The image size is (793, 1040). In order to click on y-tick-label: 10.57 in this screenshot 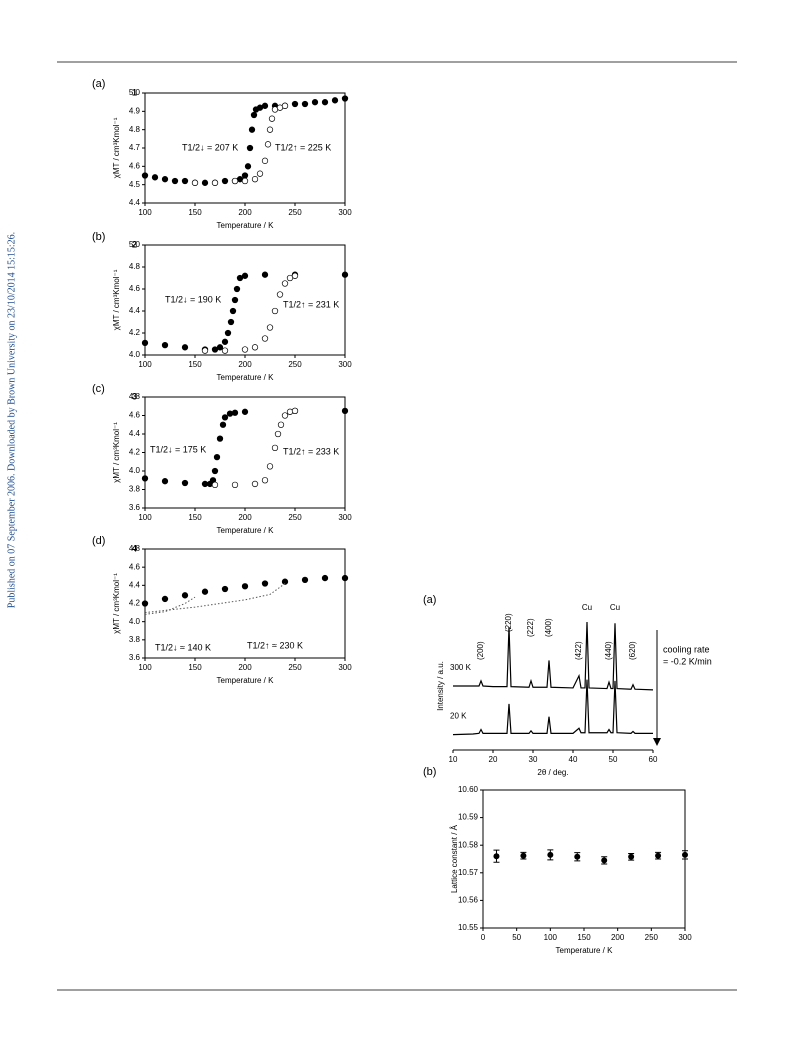, I will do `click(468, 872)`.